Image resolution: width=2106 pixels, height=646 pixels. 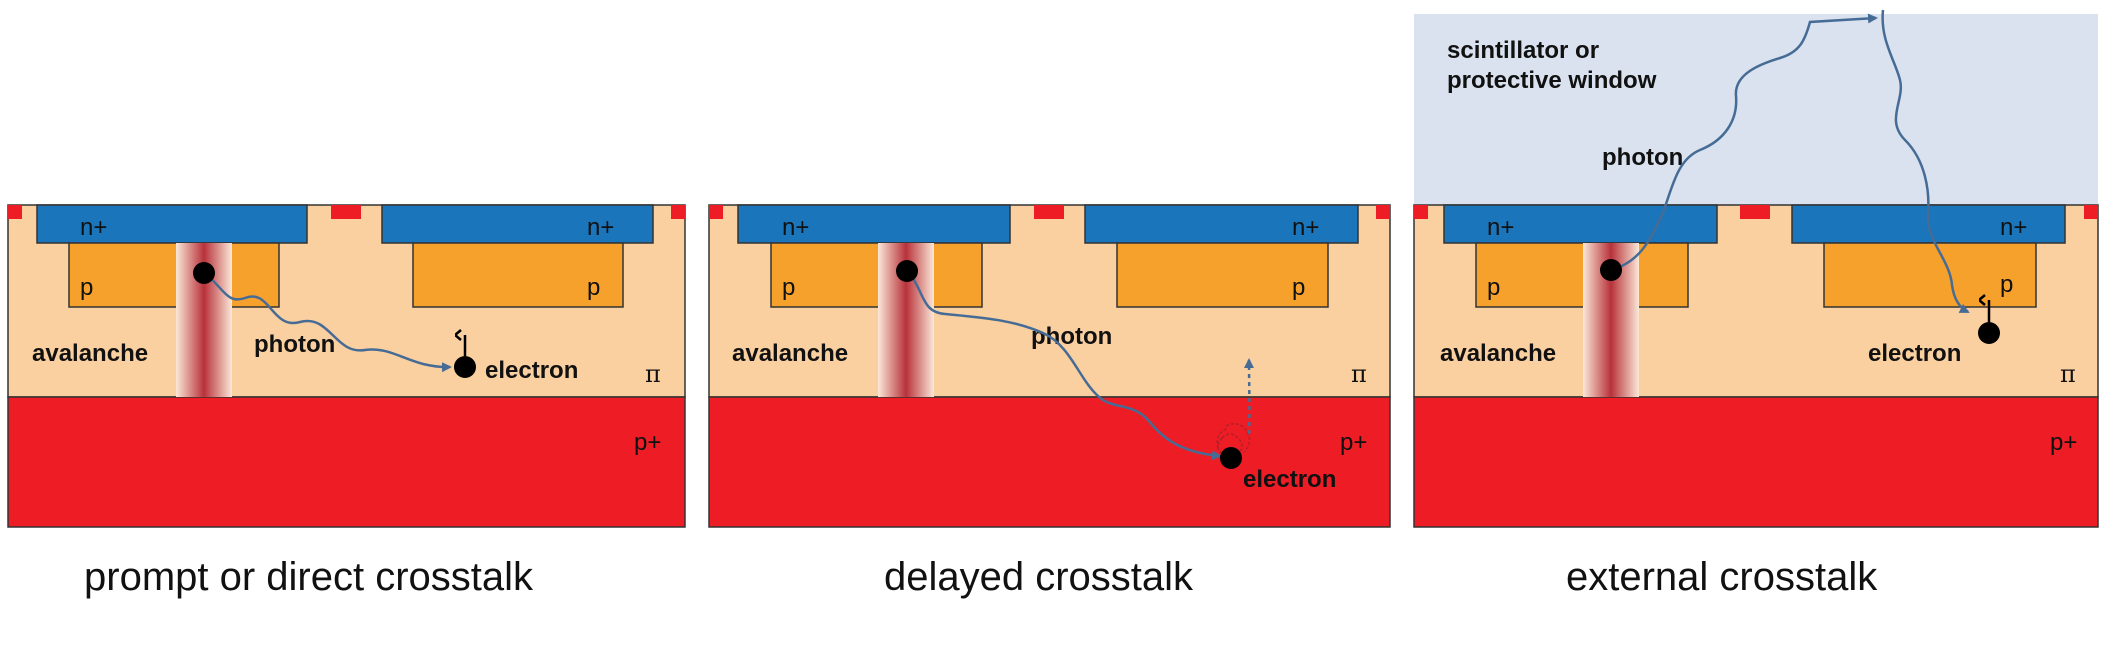 I want to click on panel-caption: prompt or direct crosstalk, so click(x=309, y=577).